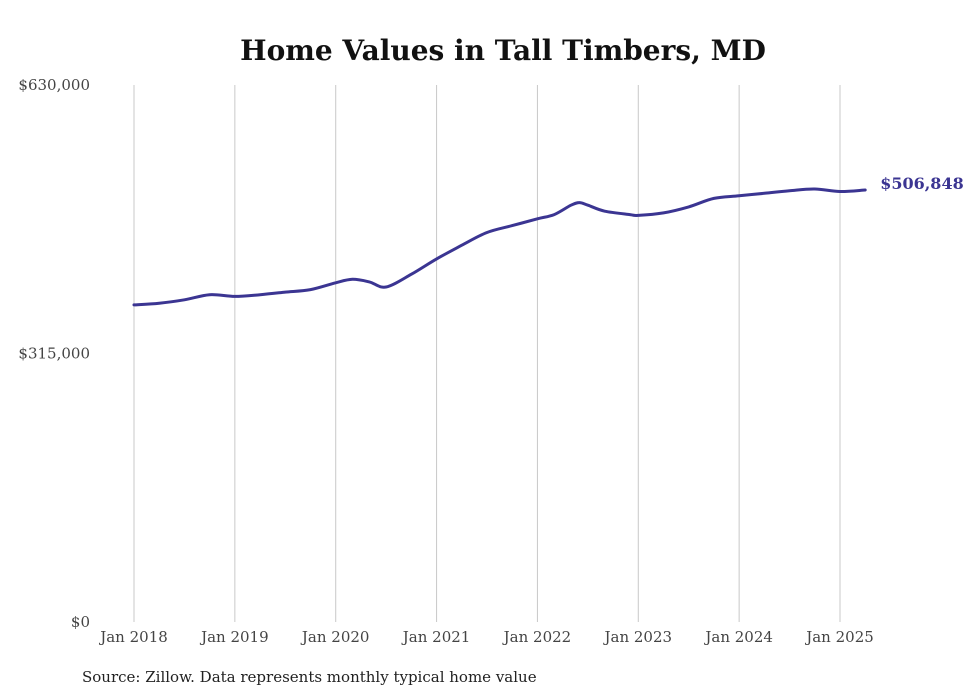 The image size is (980, 699). Describe the element at coordinates (537, 637) in the screenshot. I see `x-tick-label: Jan 2022` at that location.